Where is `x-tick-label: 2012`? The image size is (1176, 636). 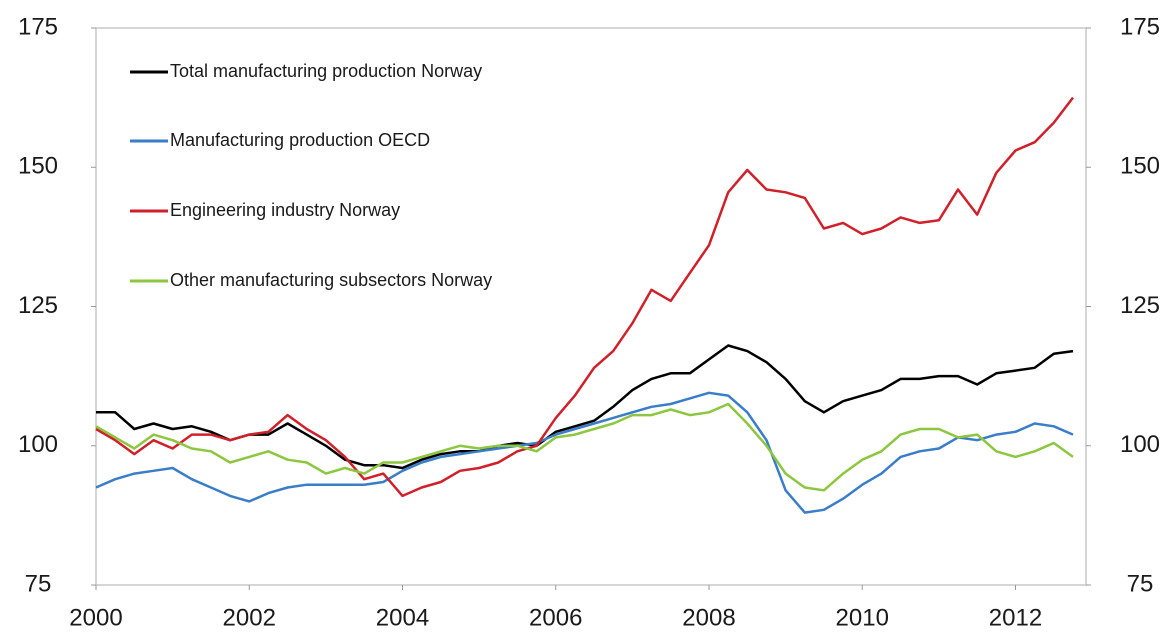
x-tick-label: 2012 is located at coordinates (1015, 617).